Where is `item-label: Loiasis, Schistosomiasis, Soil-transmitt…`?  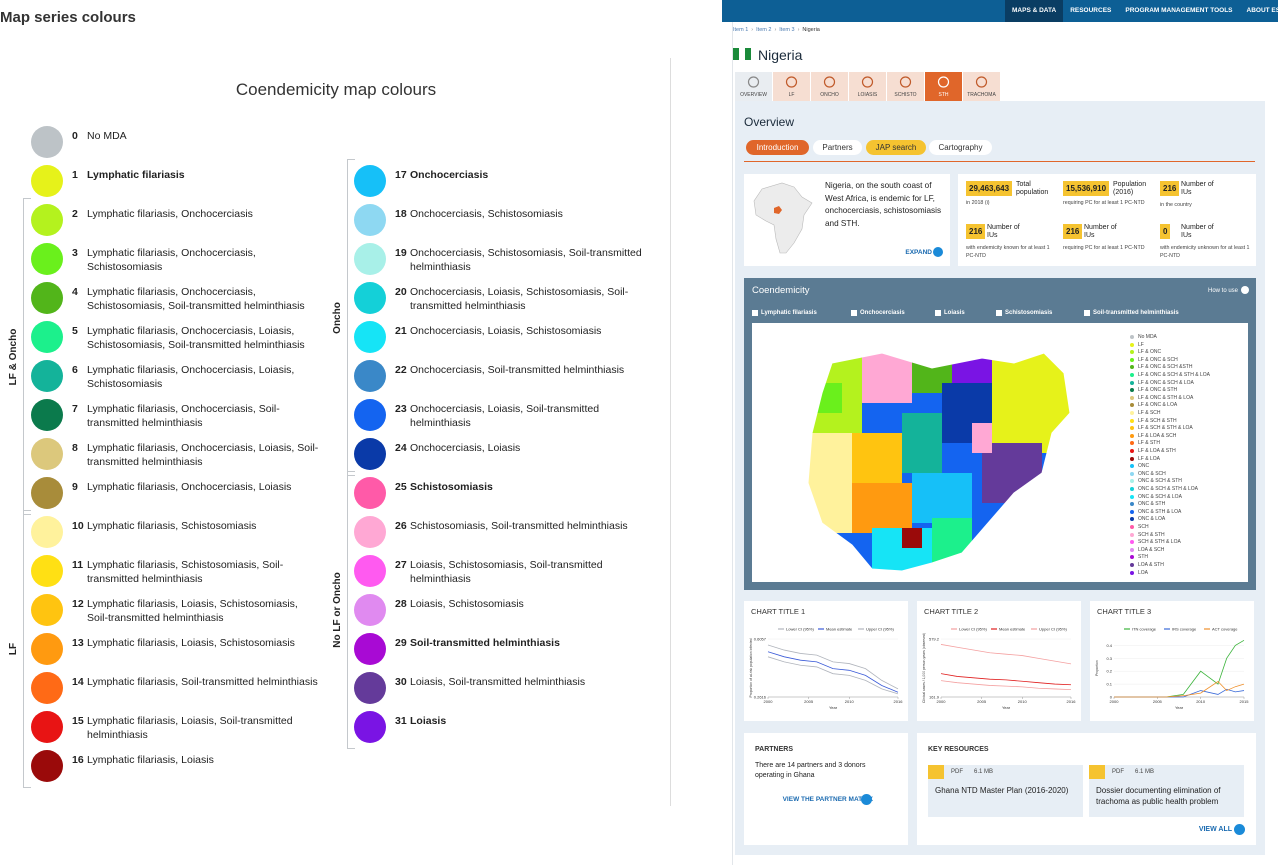 item-label: Loiasis, Schistosomiasis, Soil-transmitt… is located at coordinates (506, 572).